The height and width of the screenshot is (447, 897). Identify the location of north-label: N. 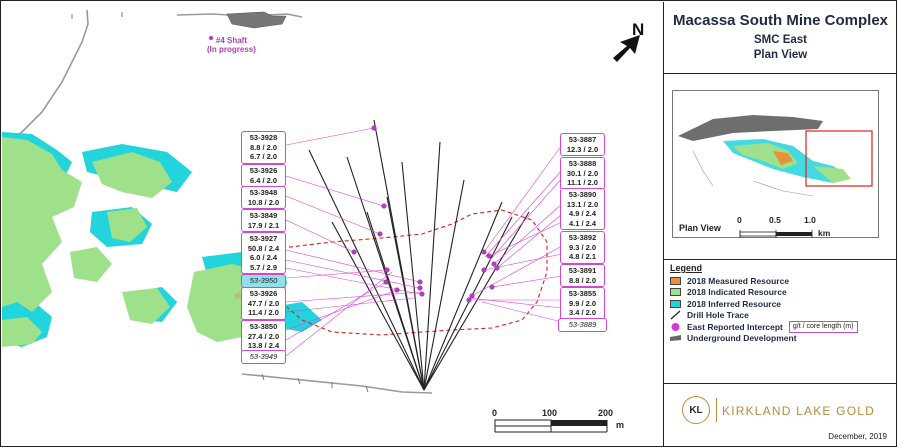
(638, 29).